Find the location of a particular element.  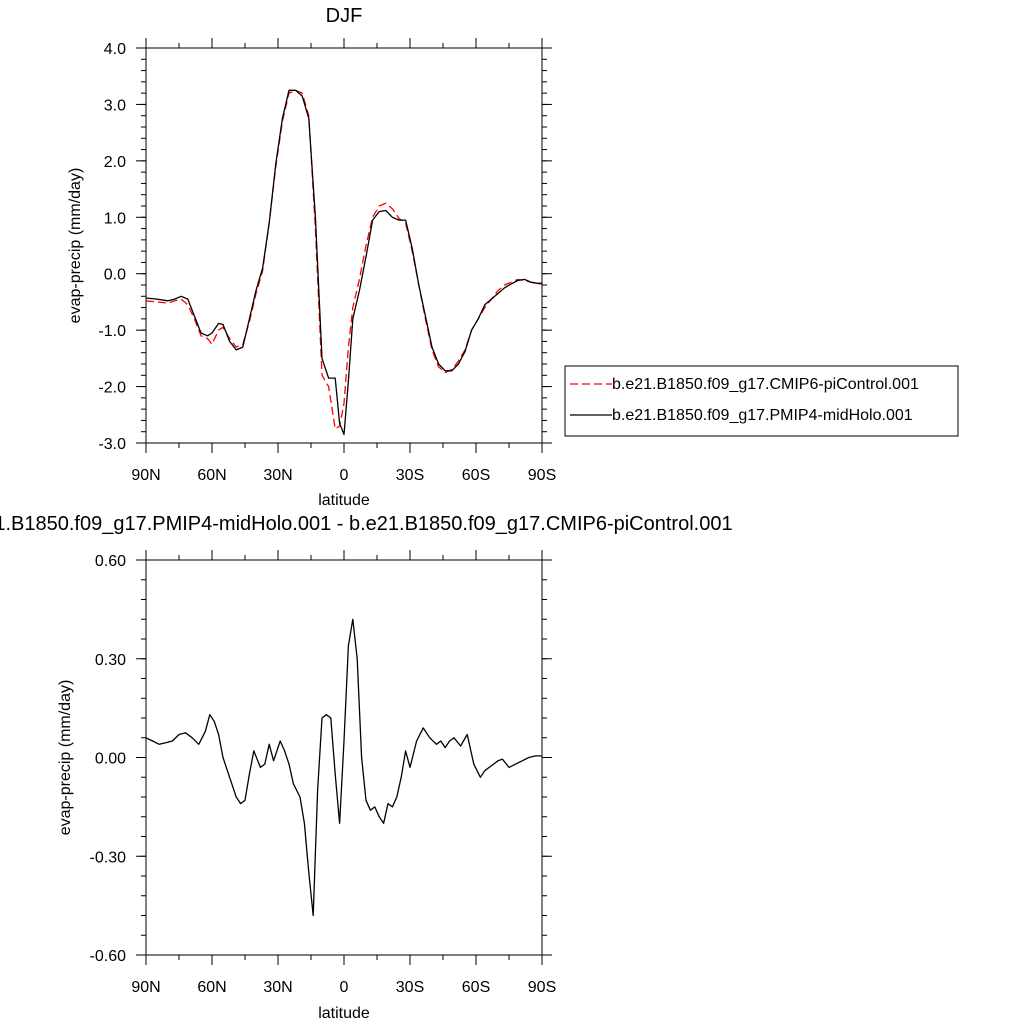

legend-label-picontrol: b.e21.B1850.f09_g17.CMIP6-piControl.001 is located at coordinates (765, 384).